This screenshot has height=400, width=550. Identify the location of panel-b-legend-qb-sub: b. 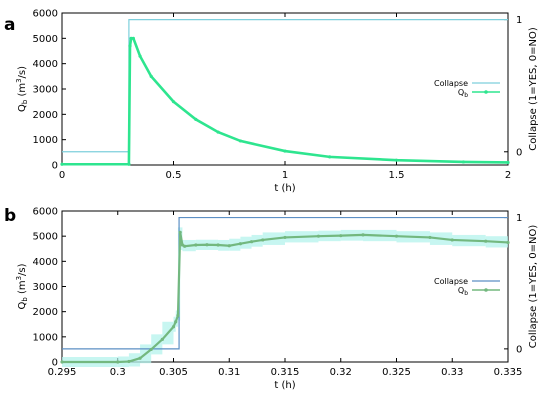
(466, 293).